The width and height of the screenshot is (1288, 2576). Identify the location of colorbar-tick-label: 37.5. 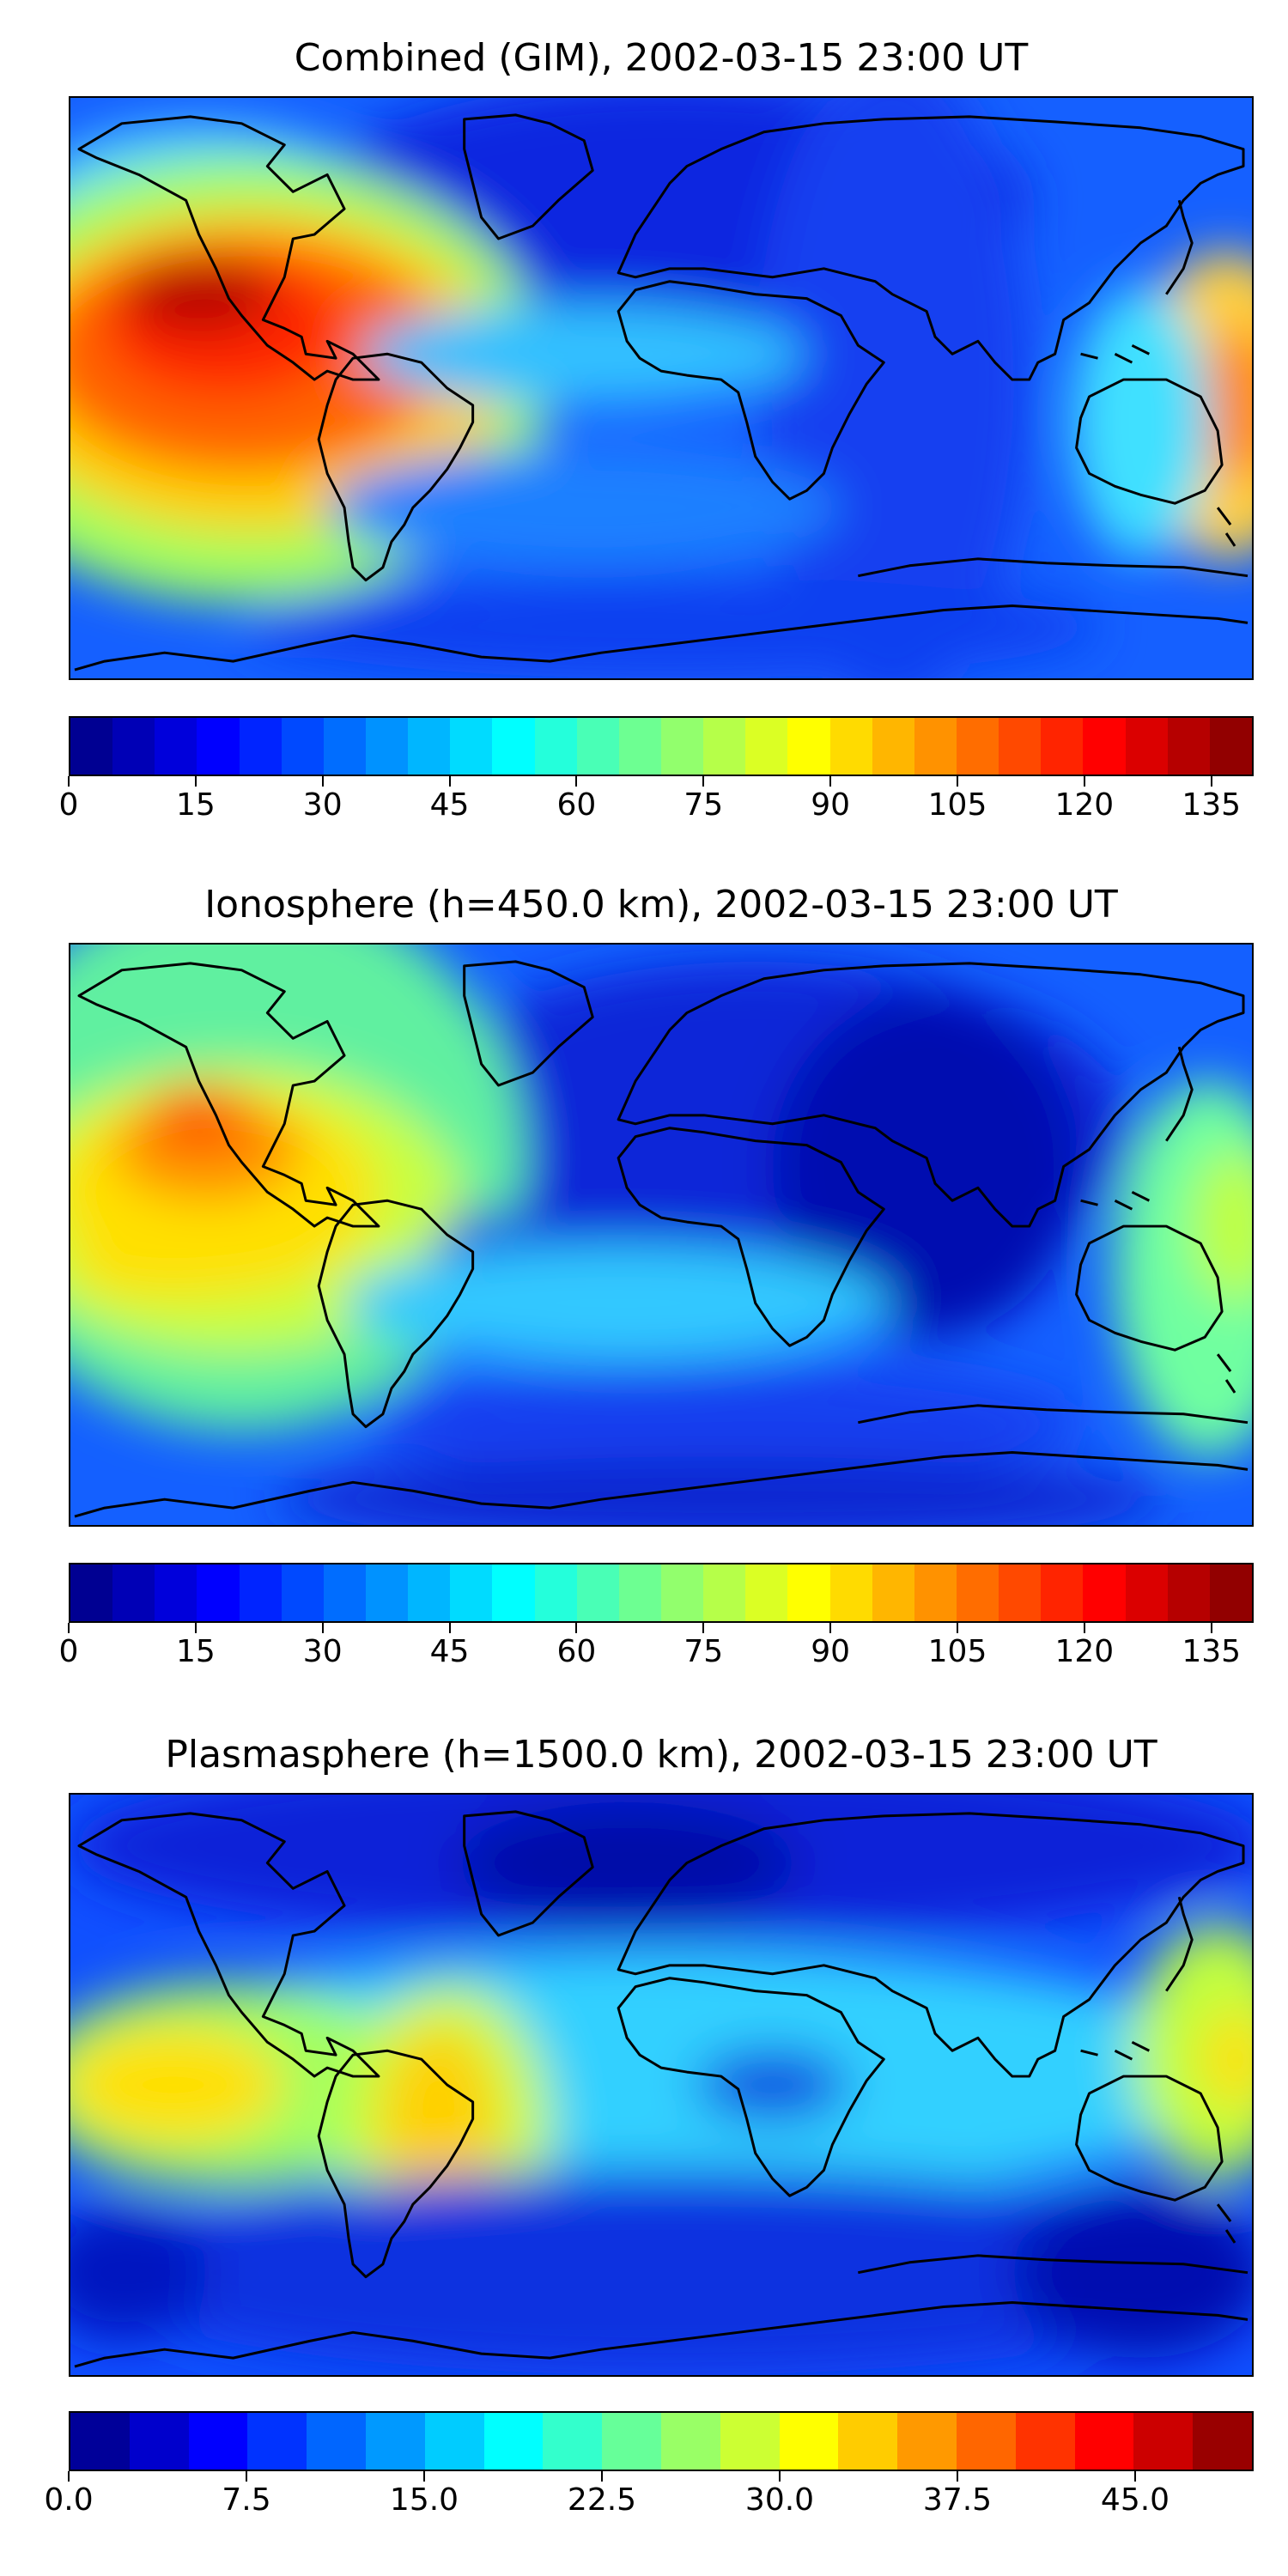
(958, 2500).